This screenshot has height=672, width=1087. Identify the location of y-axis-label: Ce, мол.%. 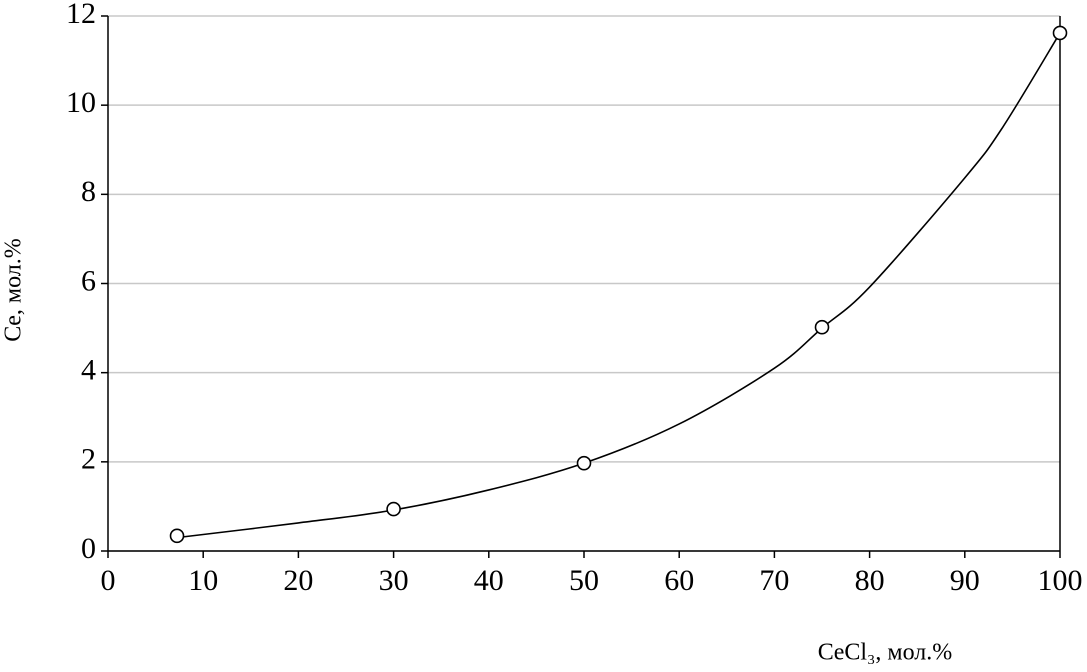
(14, 290).